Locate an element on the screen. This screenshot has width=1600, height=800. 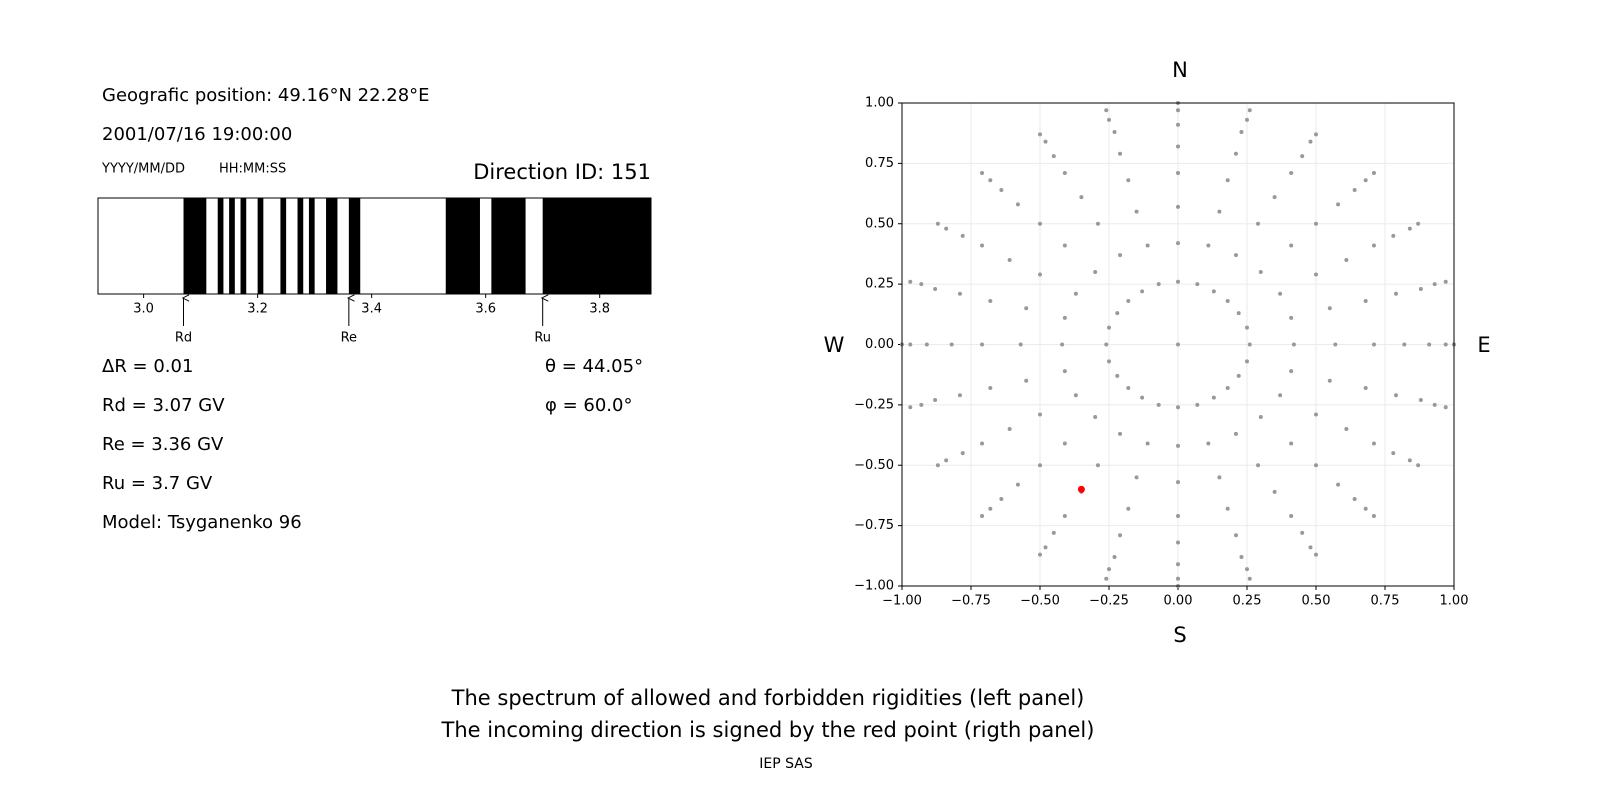
y-tick-label: 0.25 is located at coordinates (879, 284).